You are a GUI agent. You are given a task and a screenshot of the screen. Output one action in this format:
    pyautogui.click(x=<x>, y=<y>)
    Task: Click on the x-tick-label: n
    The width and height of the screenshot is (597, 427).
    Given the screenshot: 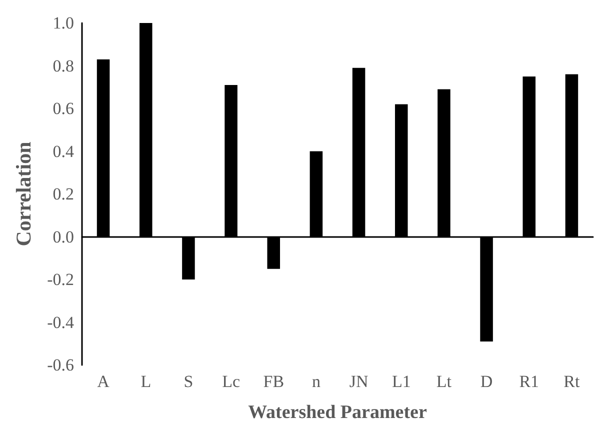 What is the action you would take?
    pyautogui.click(x=316, y=381)
    